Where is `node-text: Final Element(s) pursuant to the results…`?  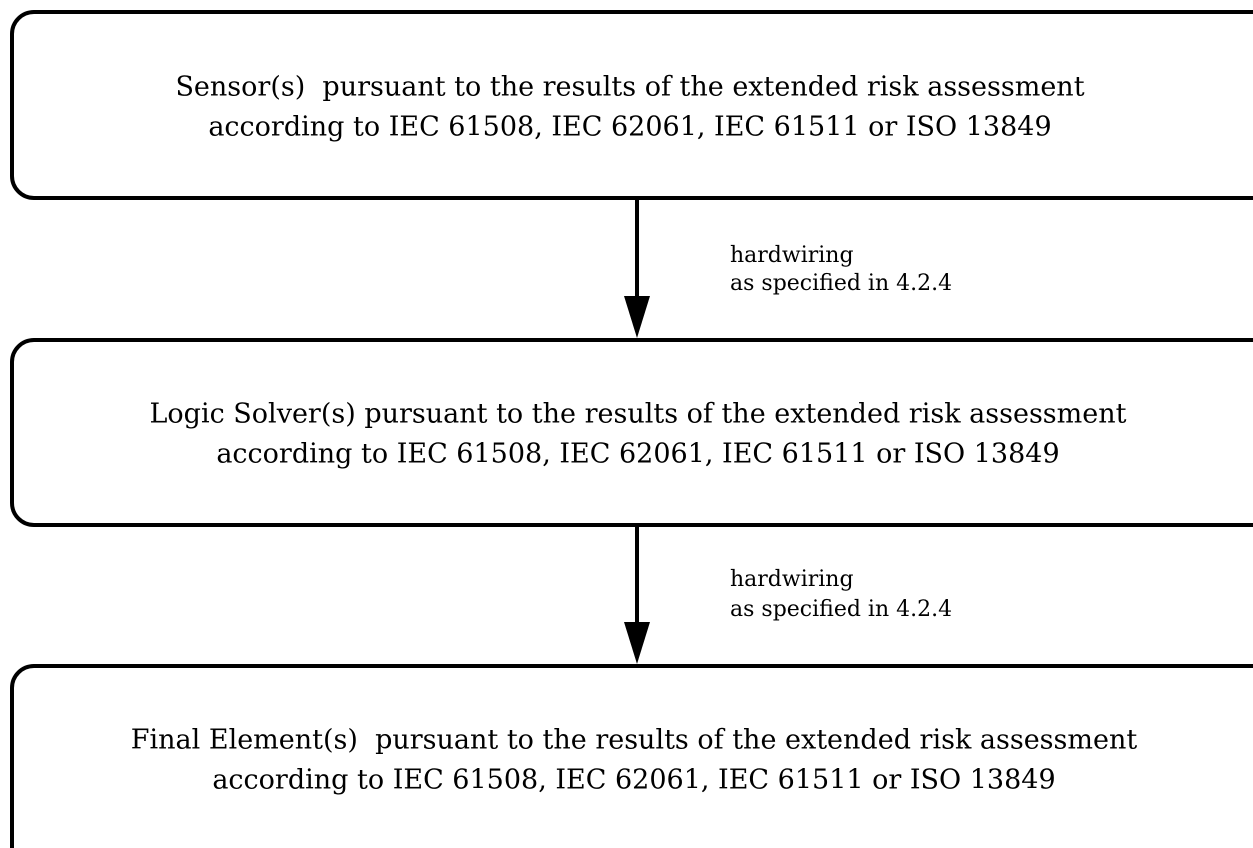 node-text: Final Element(s) pursuant to the results… is located at coordinates (634, 740).